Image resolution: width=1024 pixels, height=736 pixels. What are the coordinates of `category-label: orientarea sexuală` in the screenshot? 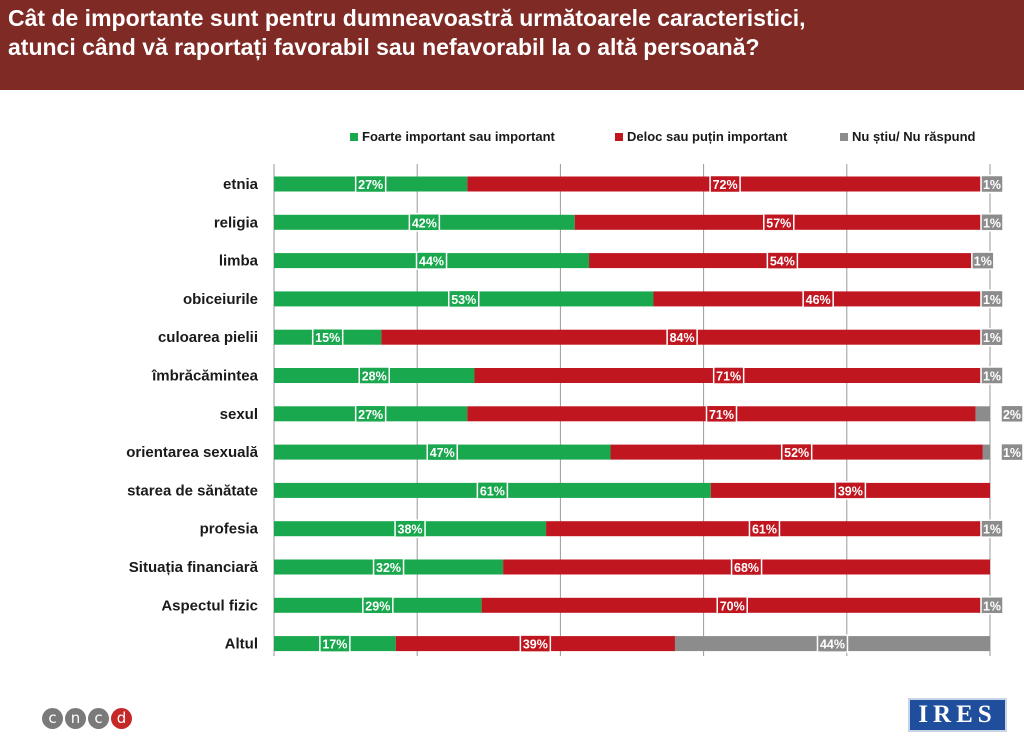 It's located at (192, 452).